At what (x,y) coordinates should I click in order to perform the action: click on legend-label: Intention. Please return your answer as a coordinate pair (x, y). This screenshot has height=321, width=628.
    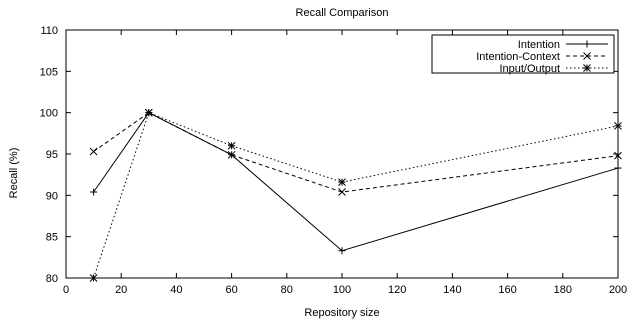
    Looking at the image, I should click on (539, 45).